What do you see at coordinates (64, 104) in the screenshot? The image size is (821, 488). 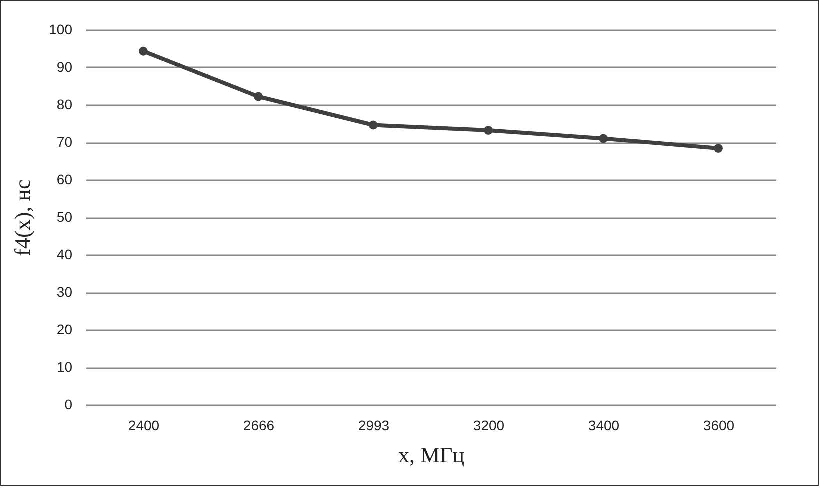 I see `y-tick-label: 80` at bounding box center [64, 104].